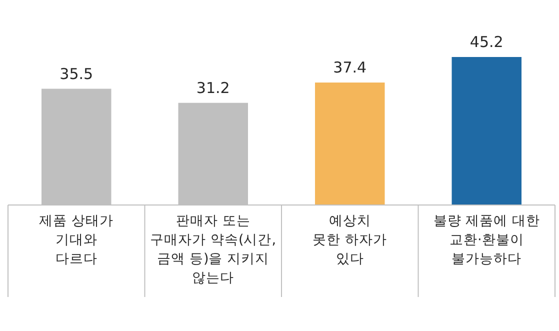  What do you see at coordinates (77, 73) in the screenshot?
I see `data-label: 35.5` at bounding box center [77, 73].